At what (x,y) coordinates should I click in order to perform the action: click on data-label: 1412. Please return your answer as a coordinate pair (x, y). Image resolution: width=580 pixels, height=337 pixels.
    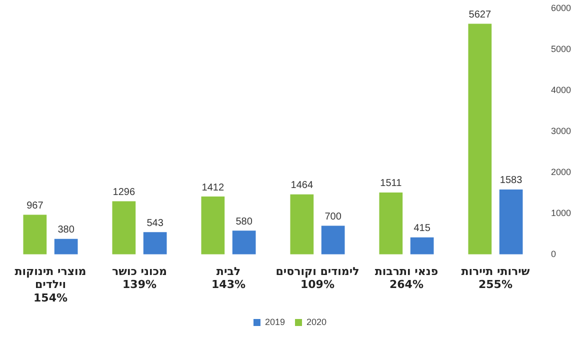
    Looking at the image, I should click on (213, 188).